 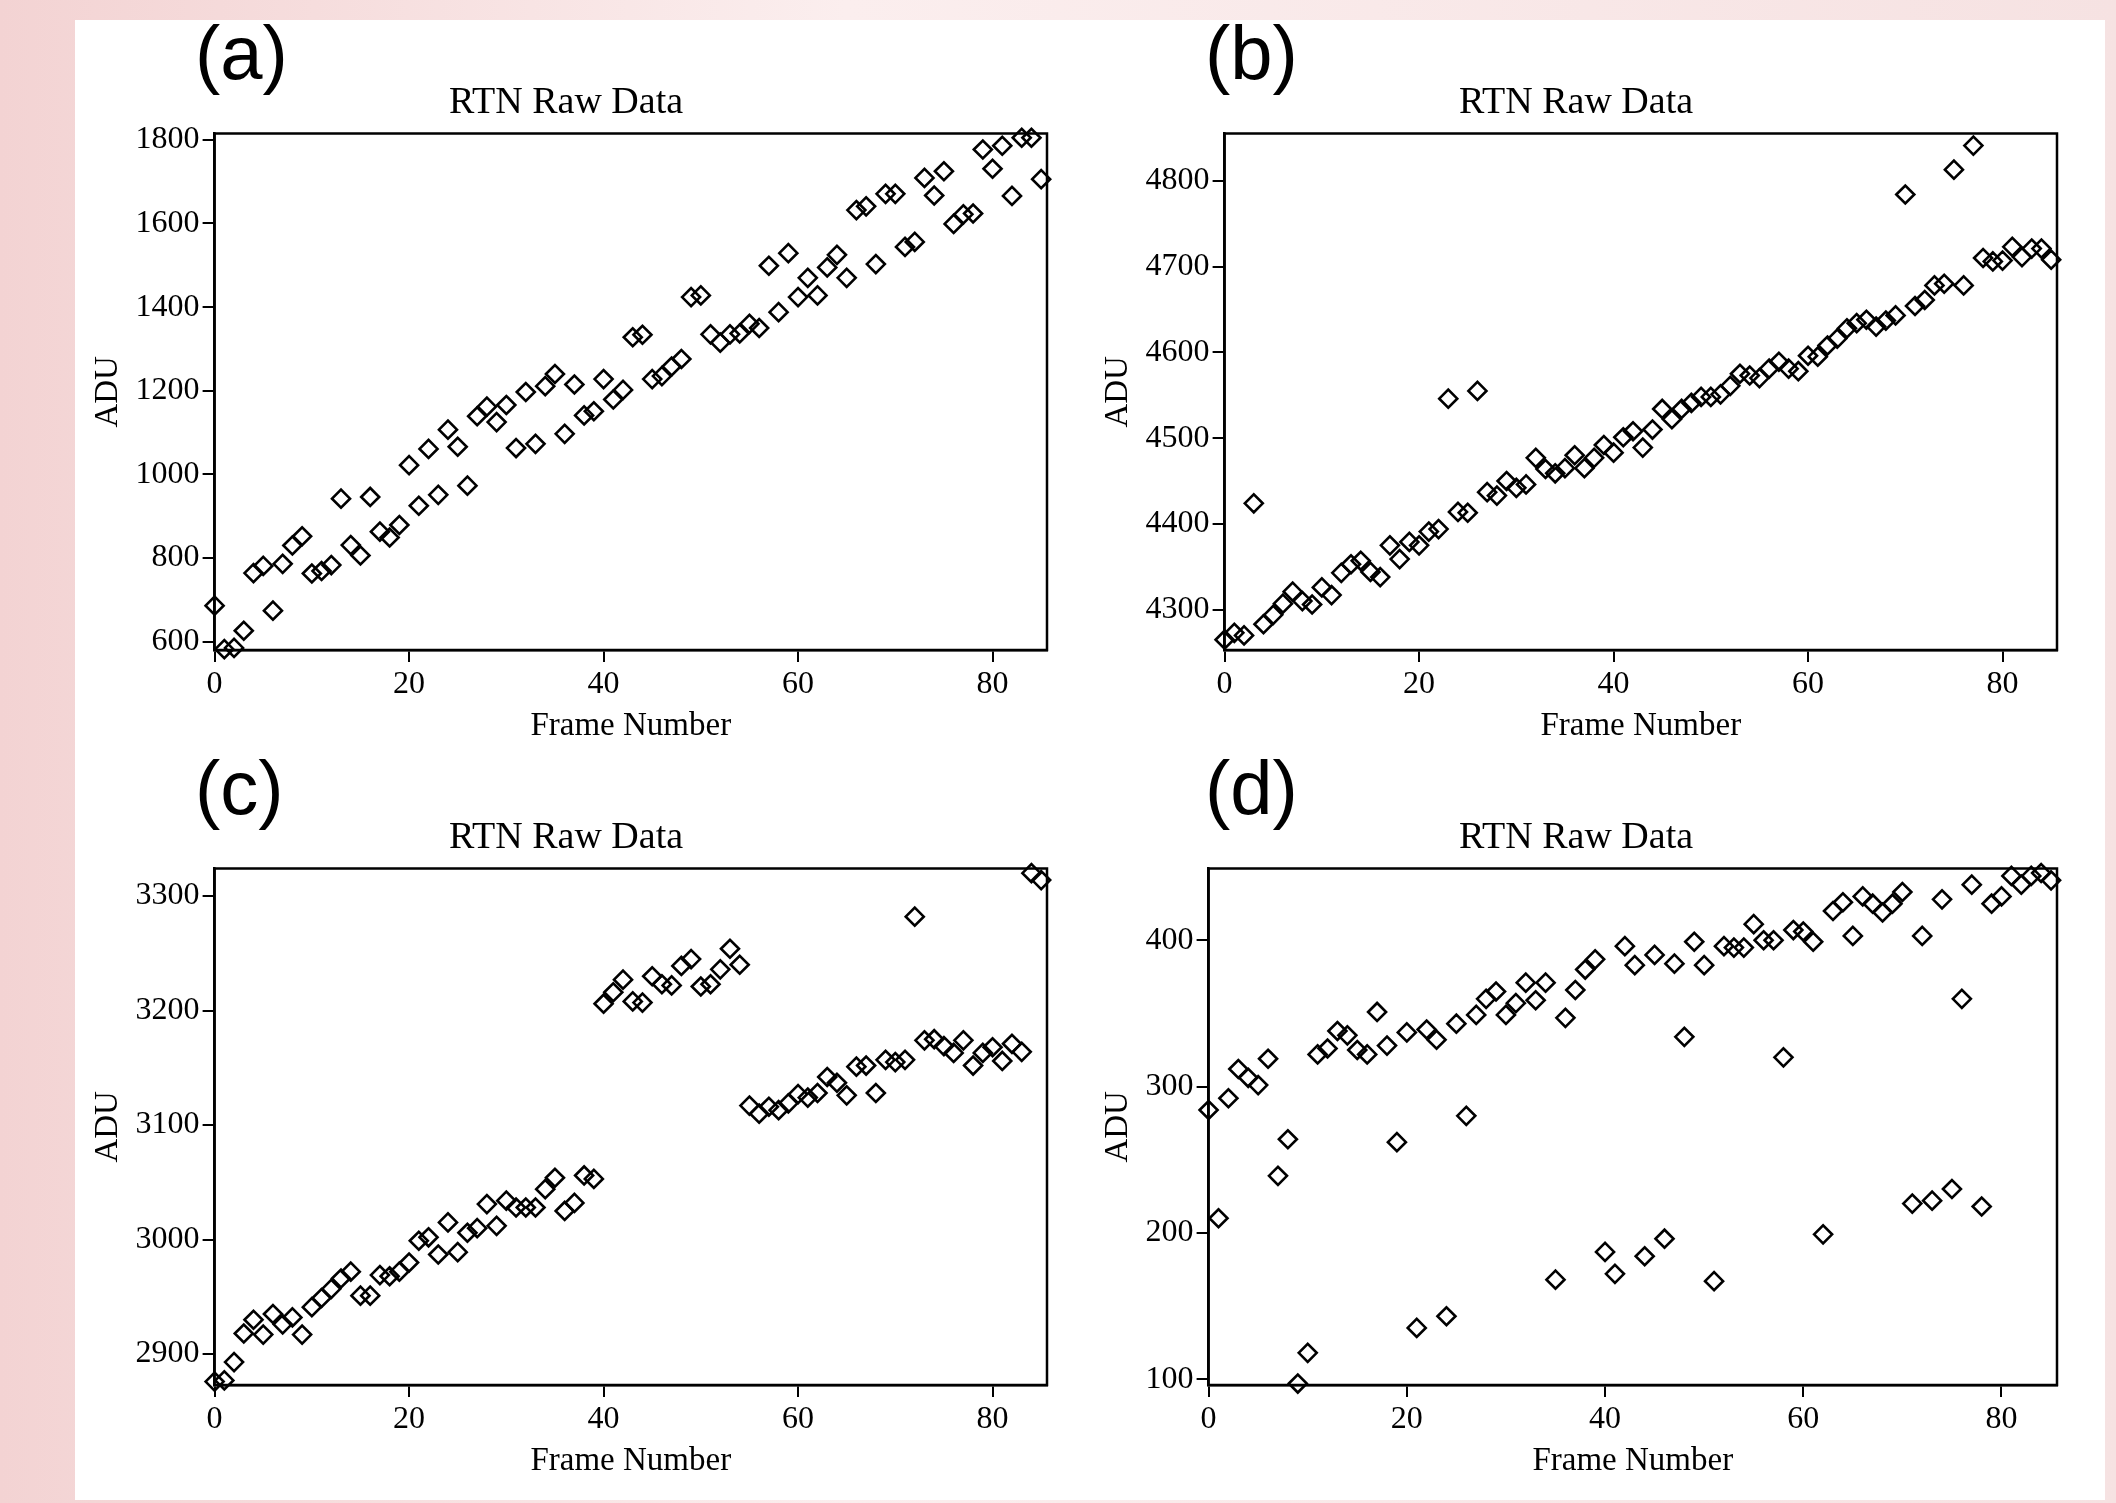 What do you see at coordinates (1177, 178) in the screenshot?
I see `y-tick-label: 4800` at bounding box center [1177, 178].